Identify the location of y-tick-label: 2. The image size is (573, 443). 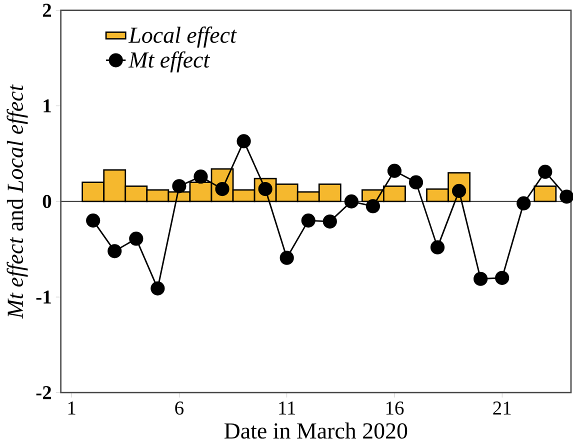
(47, 10).